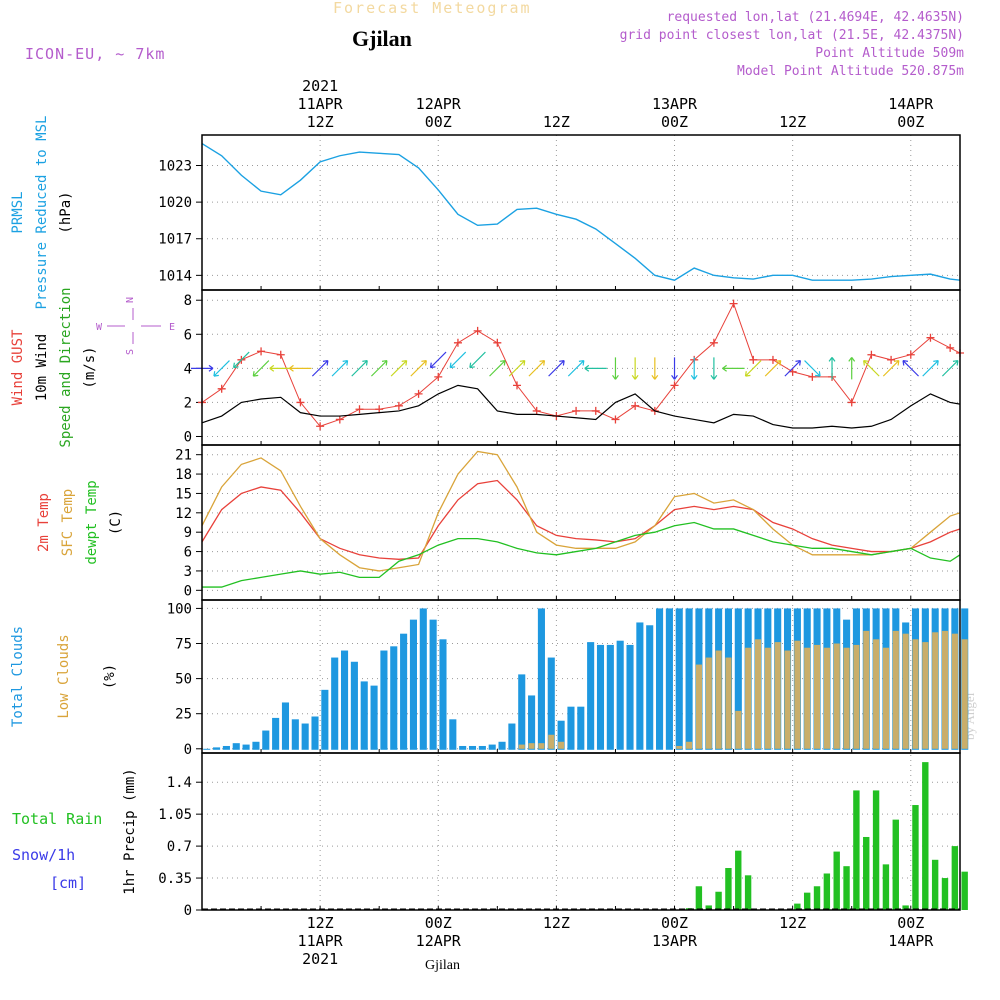  What do you see at coordinates (80, 522) in the screenshot?
I see `side-labels-temp: 2m Temp SFC Temp dewpt Temp (C)` at bounding box center [80, 522].